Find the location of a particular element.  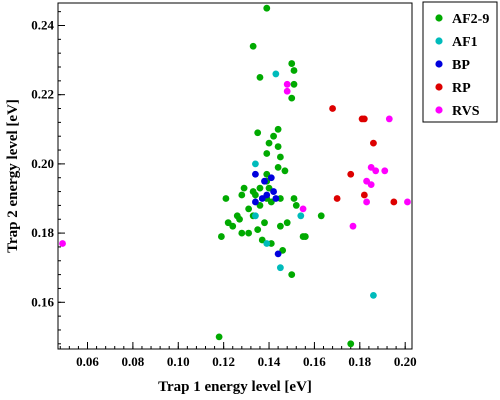

x-tick-label: 0.20 is located at coordinates (405, 361).